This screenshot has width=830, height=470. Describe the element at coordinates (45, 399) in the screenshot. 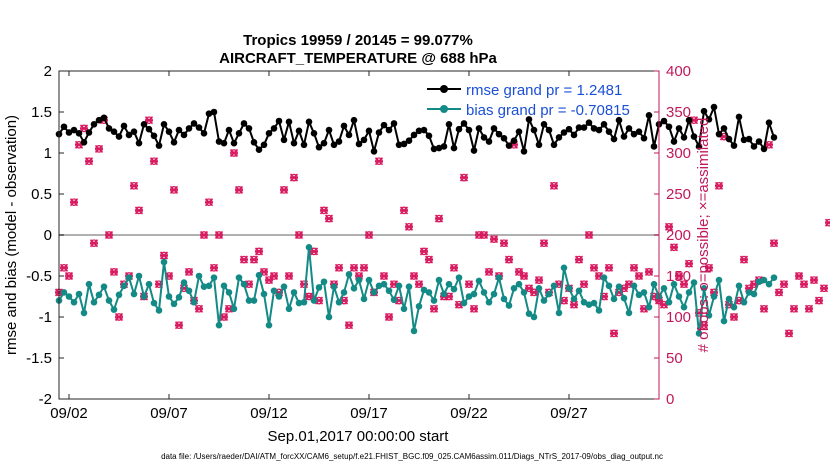

I see `y-tick-label: -2` at that location.